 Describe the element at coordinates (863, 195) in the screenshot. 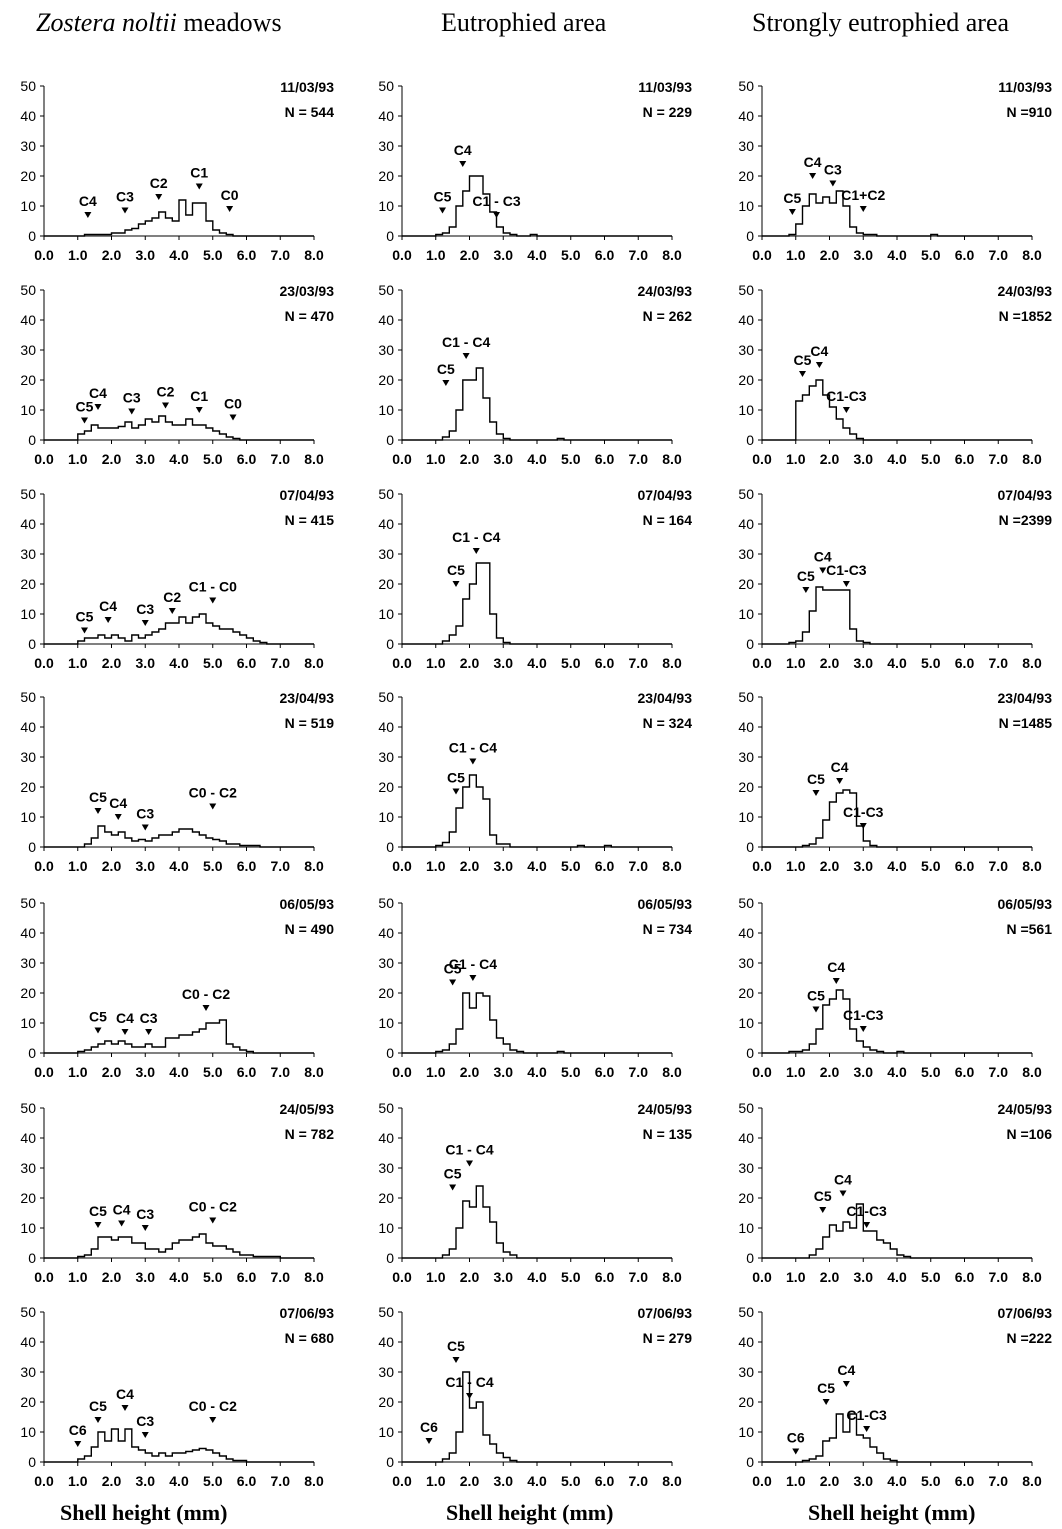

I see `cohort-label: C1+C2` at that location.